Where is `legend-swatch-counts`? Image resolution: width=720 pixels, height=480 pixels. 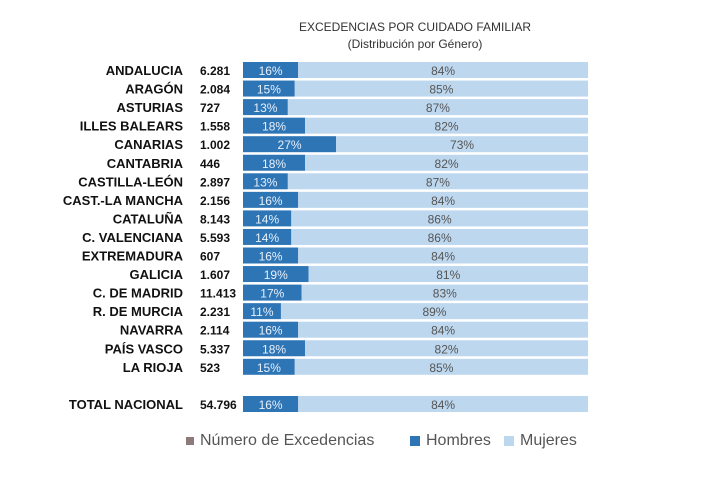
legend-swatch-counts is located at coordinates (190, 441).